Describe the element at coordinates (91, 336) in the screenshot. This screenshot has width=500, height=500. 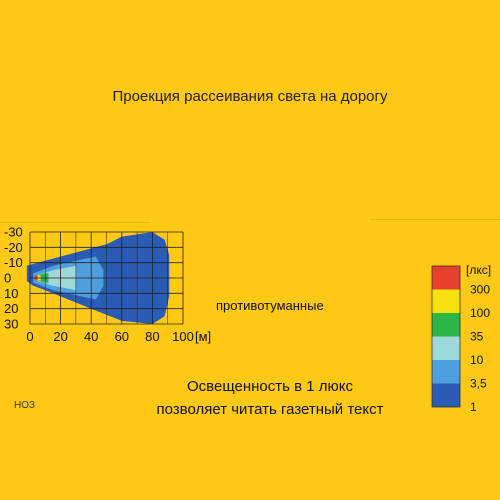
I see `x-tick-2: 40` at that location.